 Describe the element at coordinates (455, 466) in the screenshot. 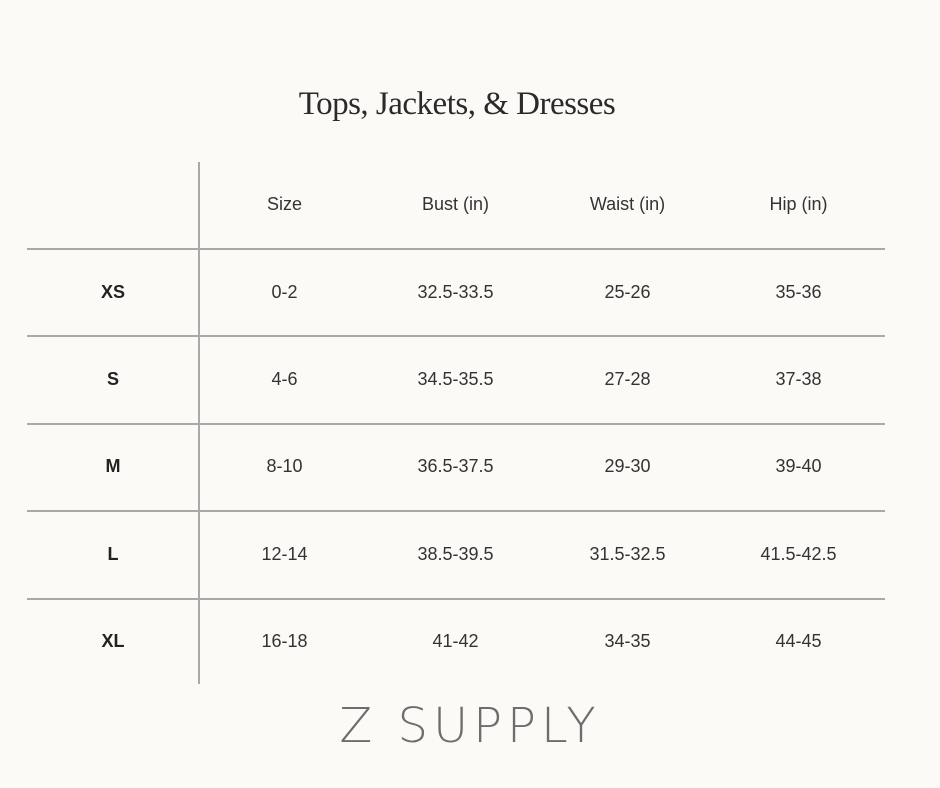

I see `table-cell-bust: 36.5-37.5` at that location.